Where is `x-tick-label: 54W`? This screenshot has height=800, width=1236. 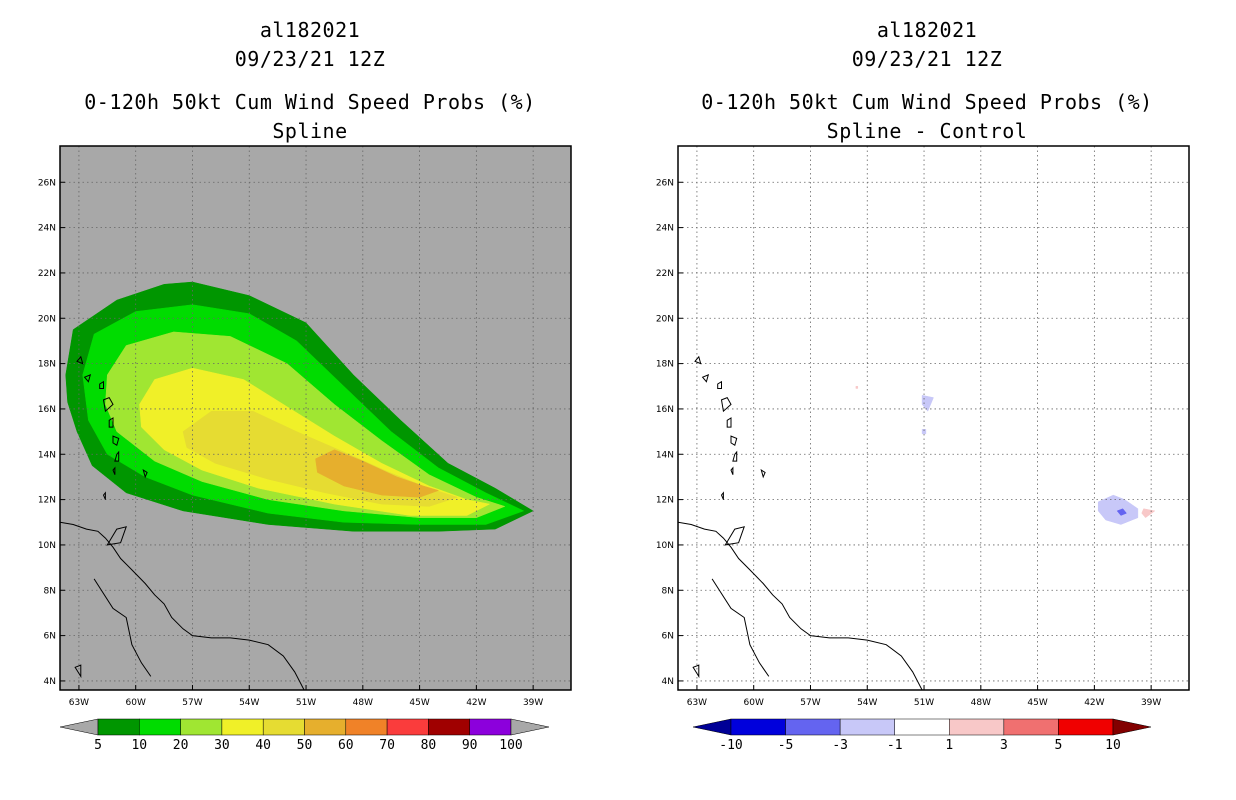 x-tick-label: 54W is located at coordinates (867, 703).